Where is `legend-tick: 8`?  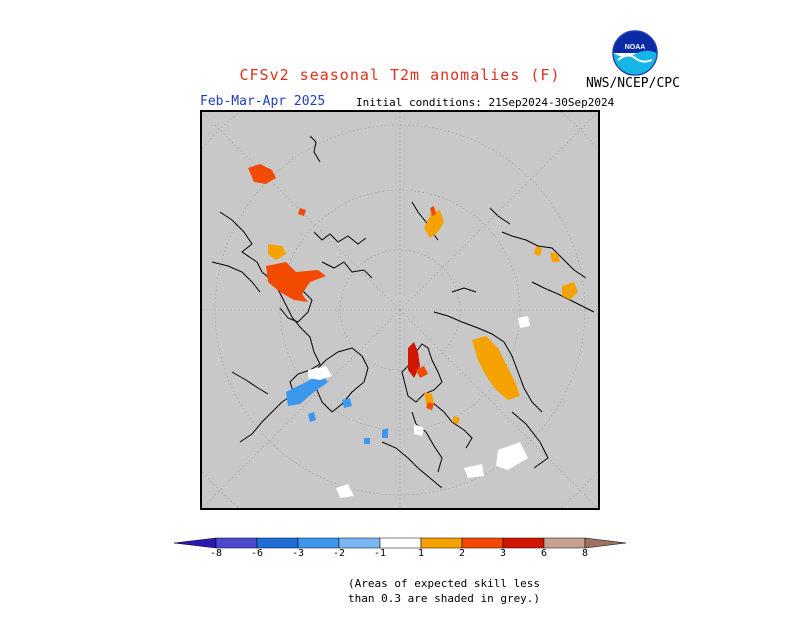 legend-tick: 8 is located at coordinates (585, 553).